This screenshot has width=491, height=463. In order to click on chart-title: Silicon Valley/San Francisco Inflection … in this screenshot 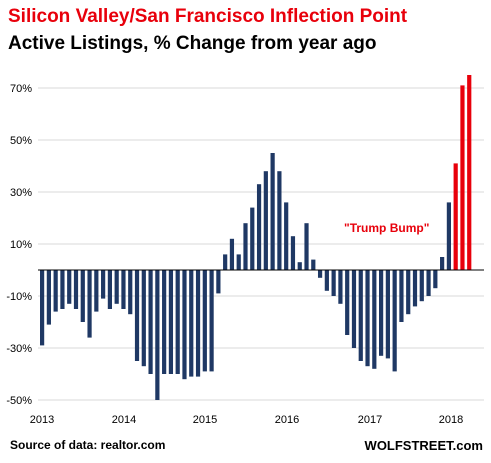, I will do `click(208, 16)`.